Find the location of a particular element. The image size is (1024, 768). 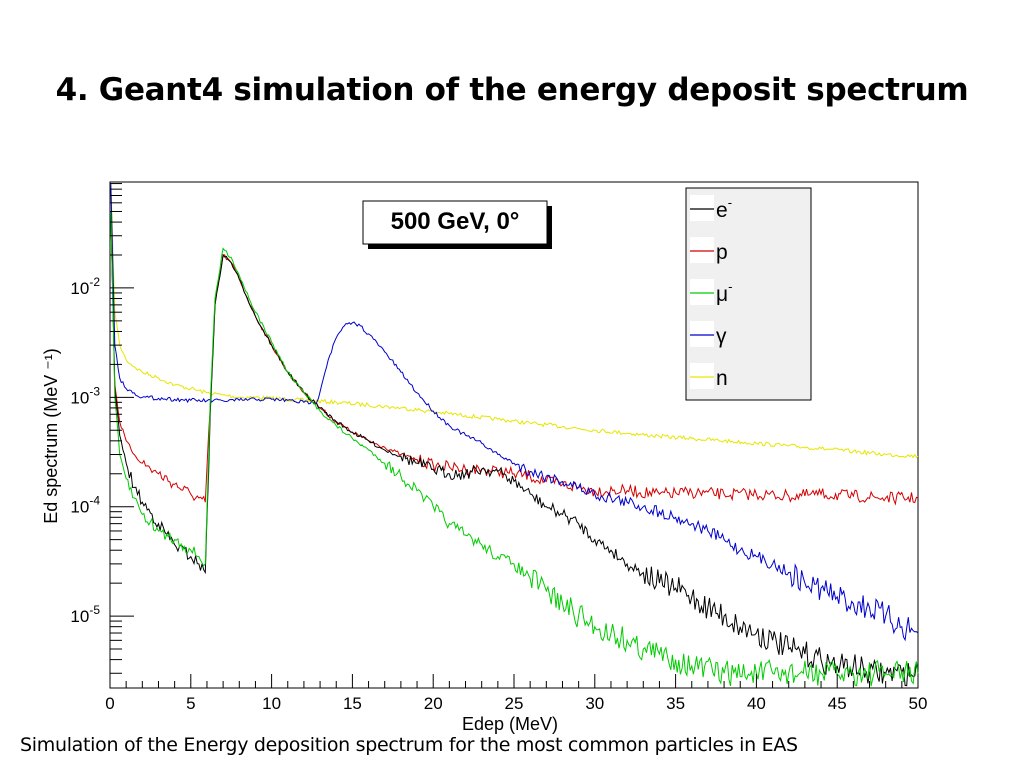

legend-label: p is located at coordinates (722, 252).